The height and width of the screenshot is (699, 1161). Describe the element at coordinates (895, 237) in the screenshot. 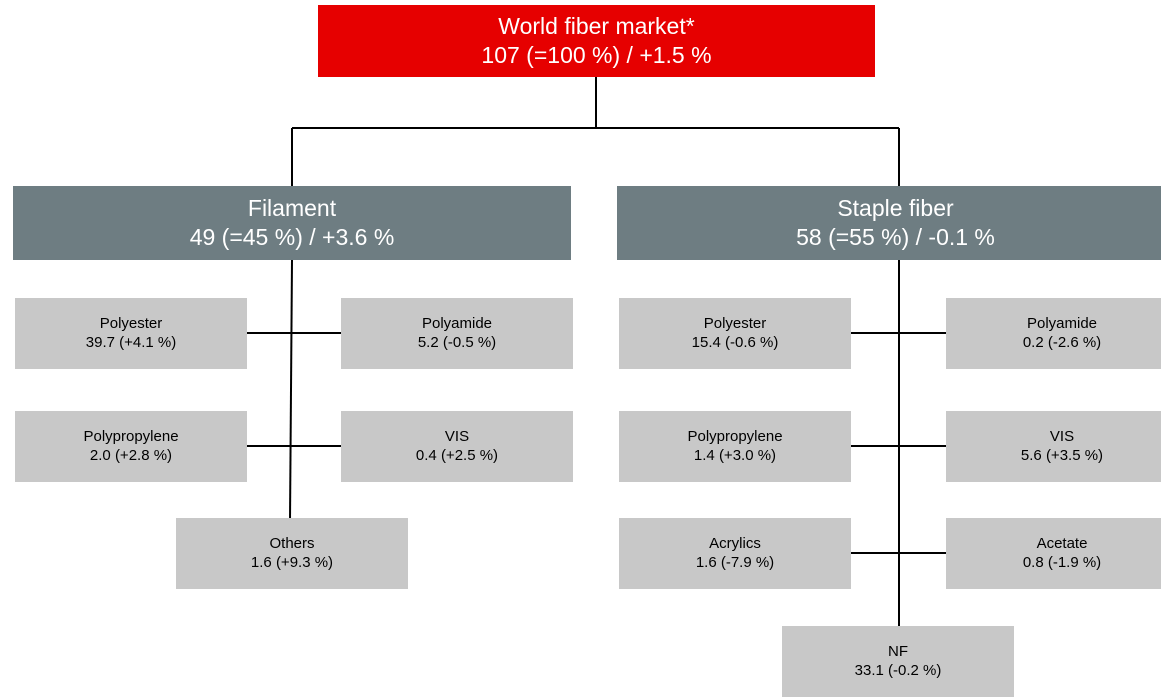

I see `staple-value: 58 (=55 %) / -0.1 %` at that location.